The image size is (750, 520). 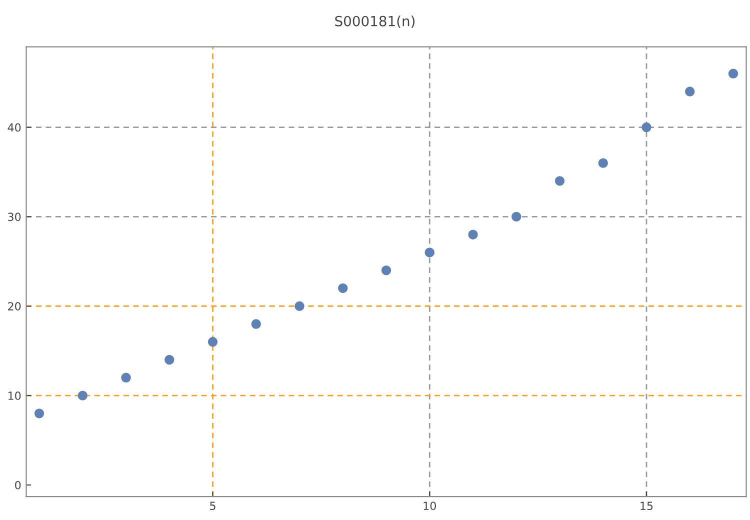 What do you see at coordinates (14, 306) in the screenshot?
I see `y-tick-label: 20` at bounding box center [14, 306].